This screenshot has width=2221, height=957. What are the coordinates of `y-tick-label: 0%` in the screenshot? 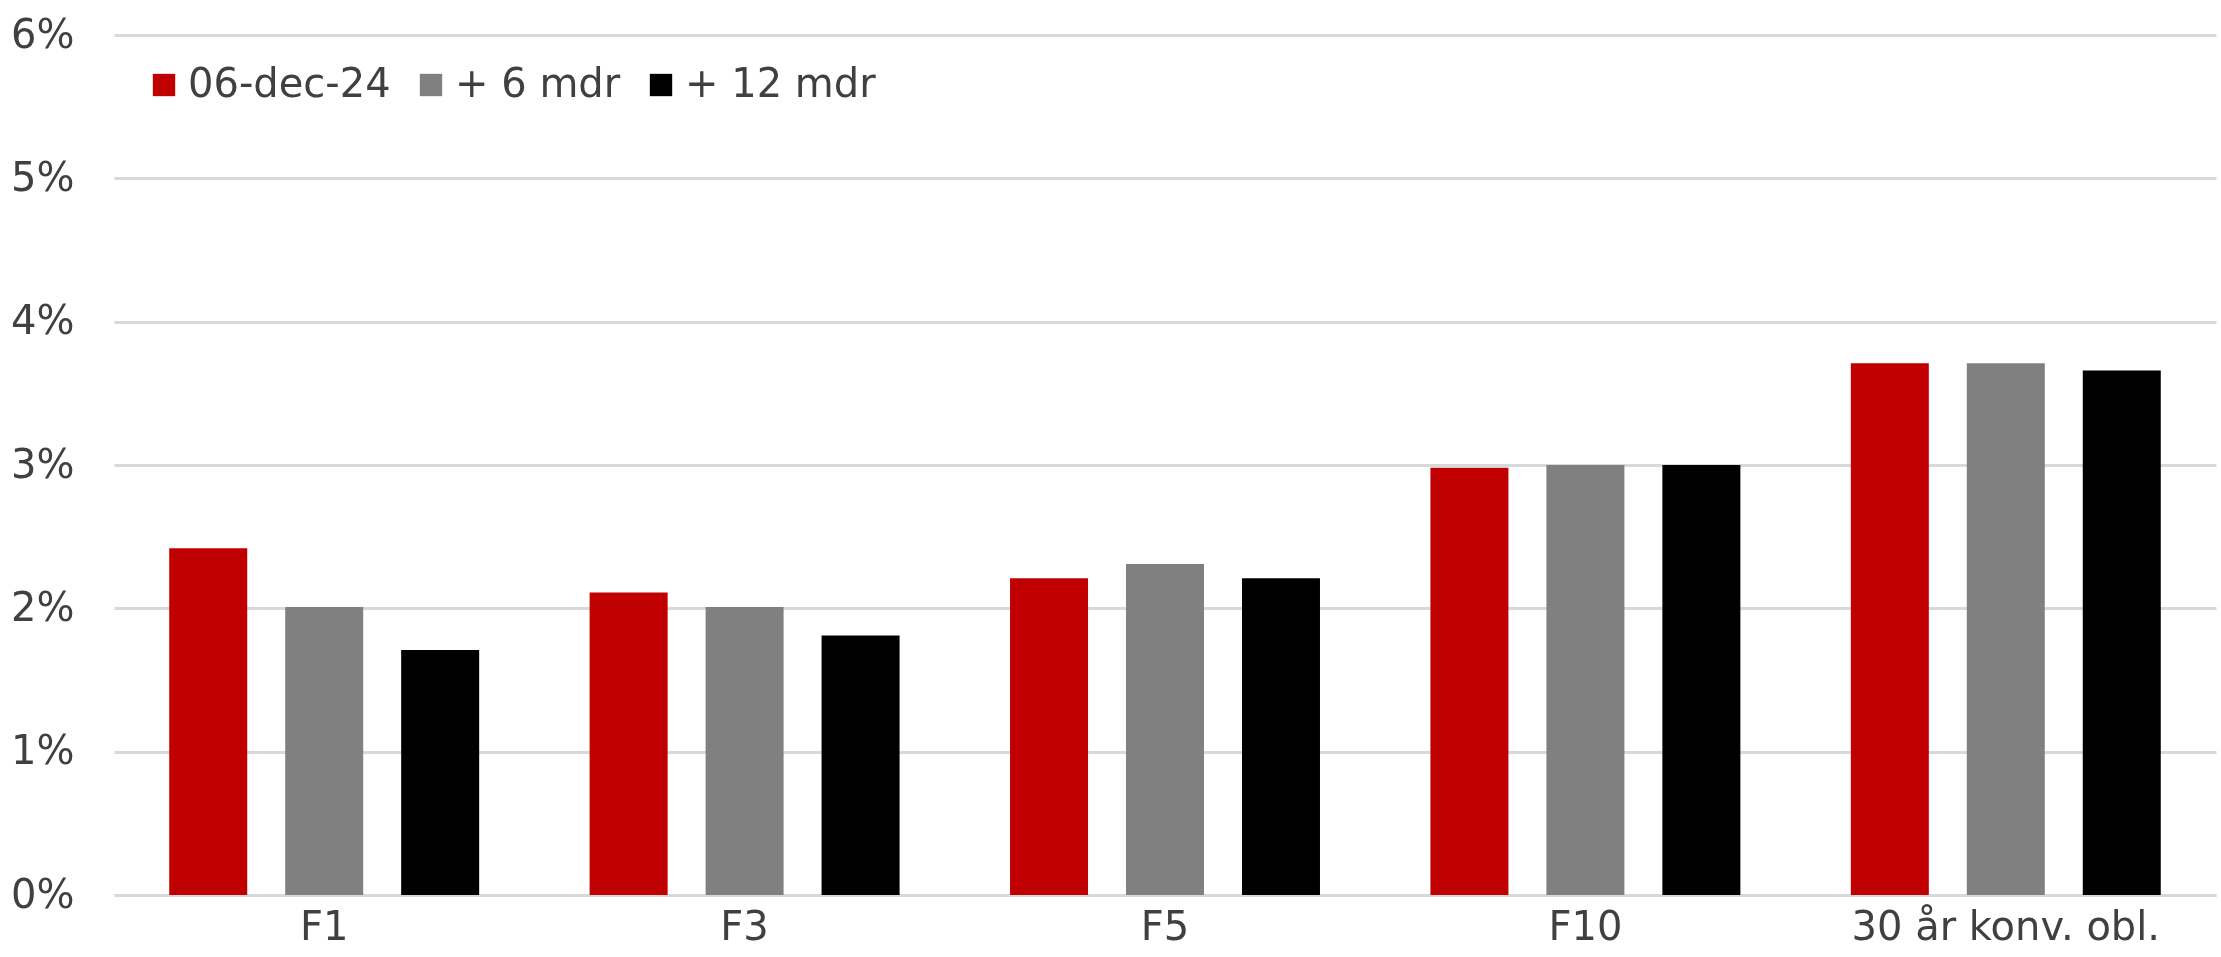 It's located at (43, 893).